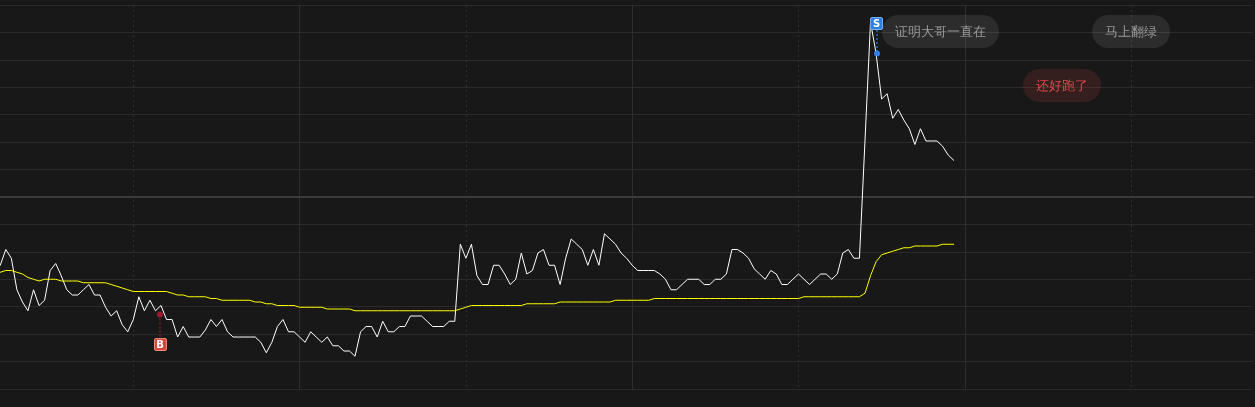  What do you see at coordinates (160, 344) in the screenshot?
I see `annotation: B` at bounding box center [160, 344].